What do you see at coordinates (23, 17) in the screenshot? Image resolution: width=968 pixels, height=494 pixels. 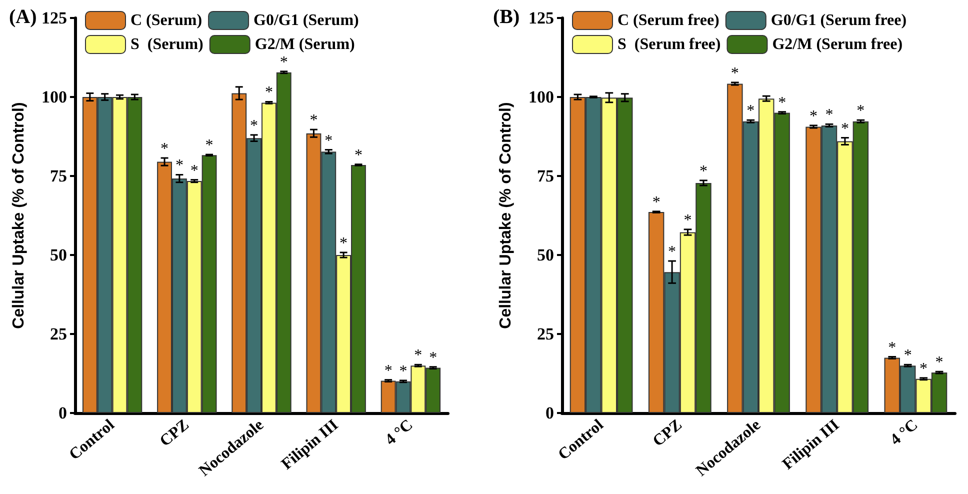 I see `chart-title: (A)` at bounding box center [23, 17].